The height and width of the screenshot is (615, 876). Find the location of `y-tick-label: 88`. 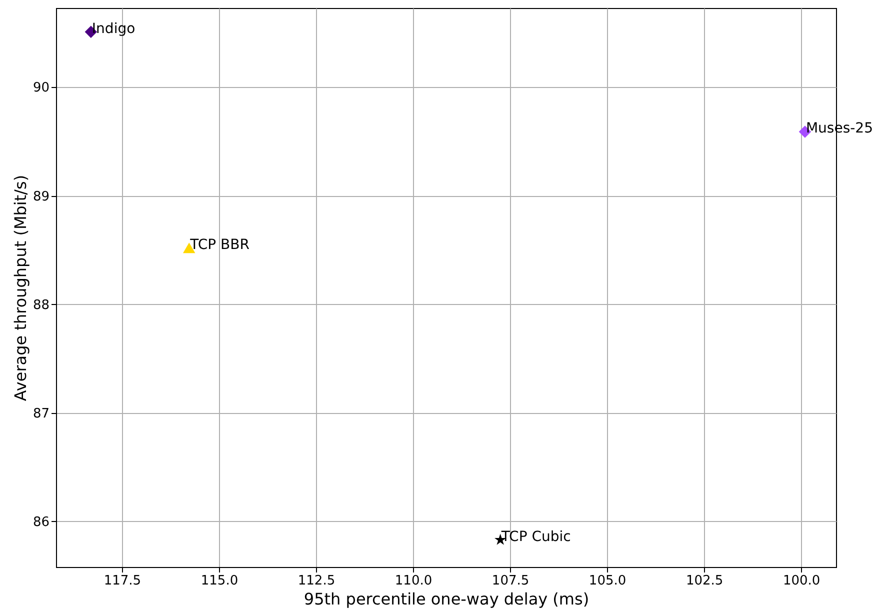

y-tick-label: 88 is located at coordinates (41, 305).